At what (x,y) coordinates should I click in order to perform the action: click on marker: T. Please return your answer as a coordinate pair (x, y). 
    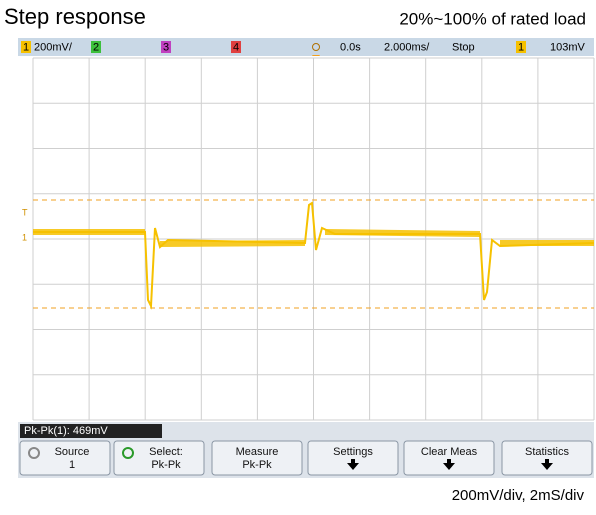
    Looking at the image, I should click on (25, 212).